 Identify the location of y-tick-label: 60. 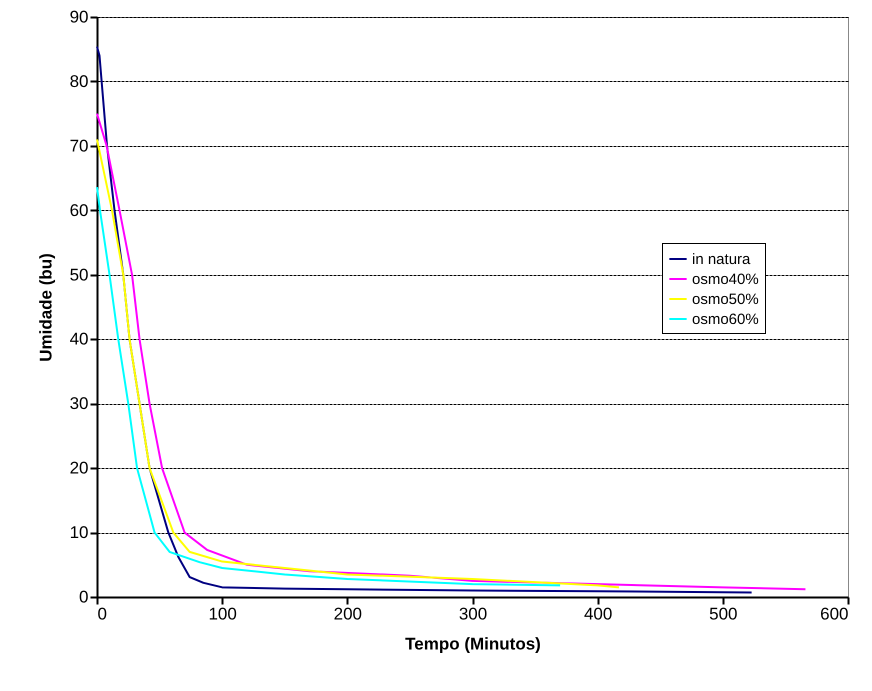
(79, 210).